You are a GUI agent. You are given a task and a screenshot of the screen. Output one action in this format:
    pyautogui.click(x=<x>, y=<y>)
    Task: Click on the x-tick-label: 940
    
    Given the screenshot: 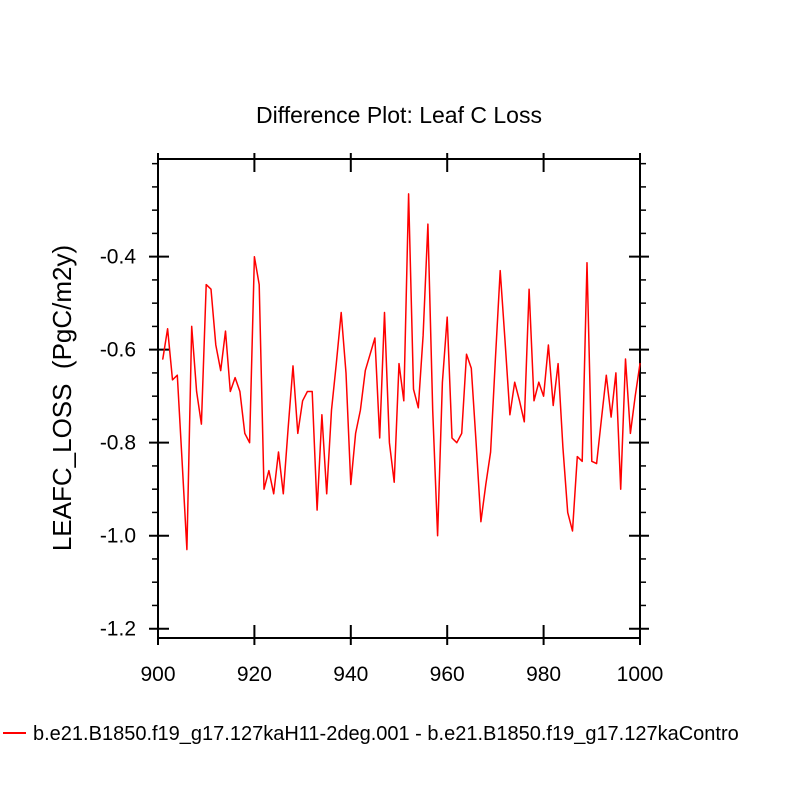 What is the action you would take?
    pyautogui.click(x=350, y=674)
    